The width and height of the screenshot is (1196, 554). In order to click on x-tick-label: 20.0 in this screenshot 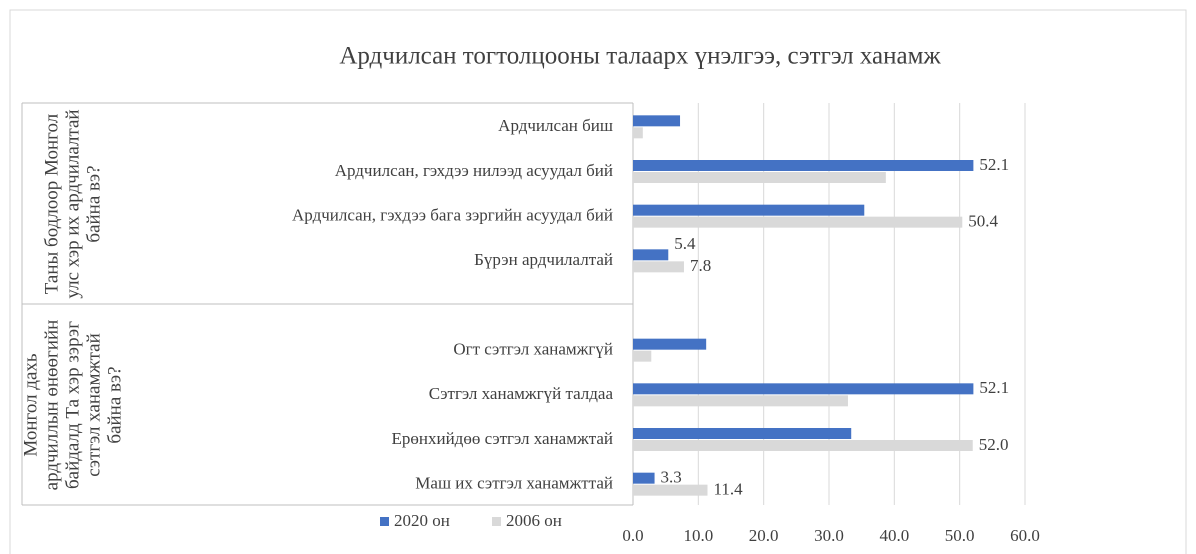, I will do `click(764, 535)`.